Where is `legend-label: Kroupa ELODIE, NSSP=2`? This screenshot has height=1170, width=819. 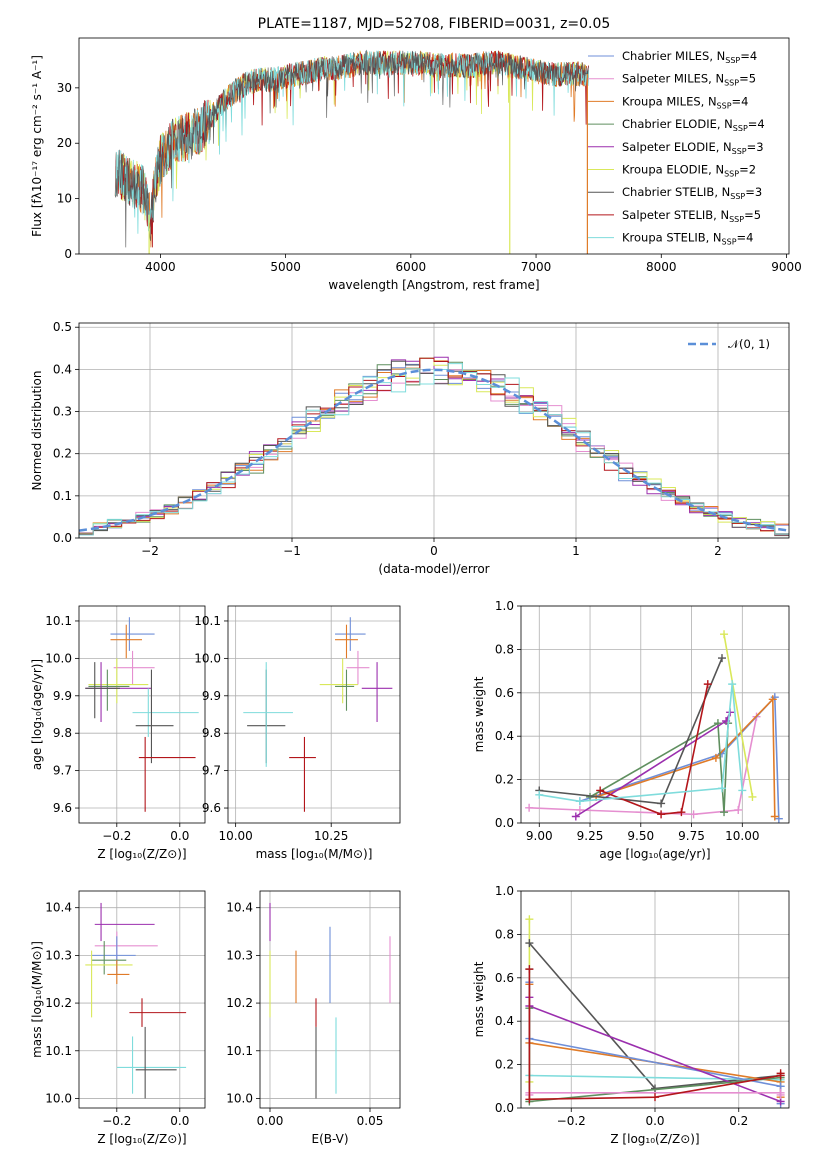
legend-label: Kroupa ELODIE, NSSP=2 is located at coordinates (689, 171).